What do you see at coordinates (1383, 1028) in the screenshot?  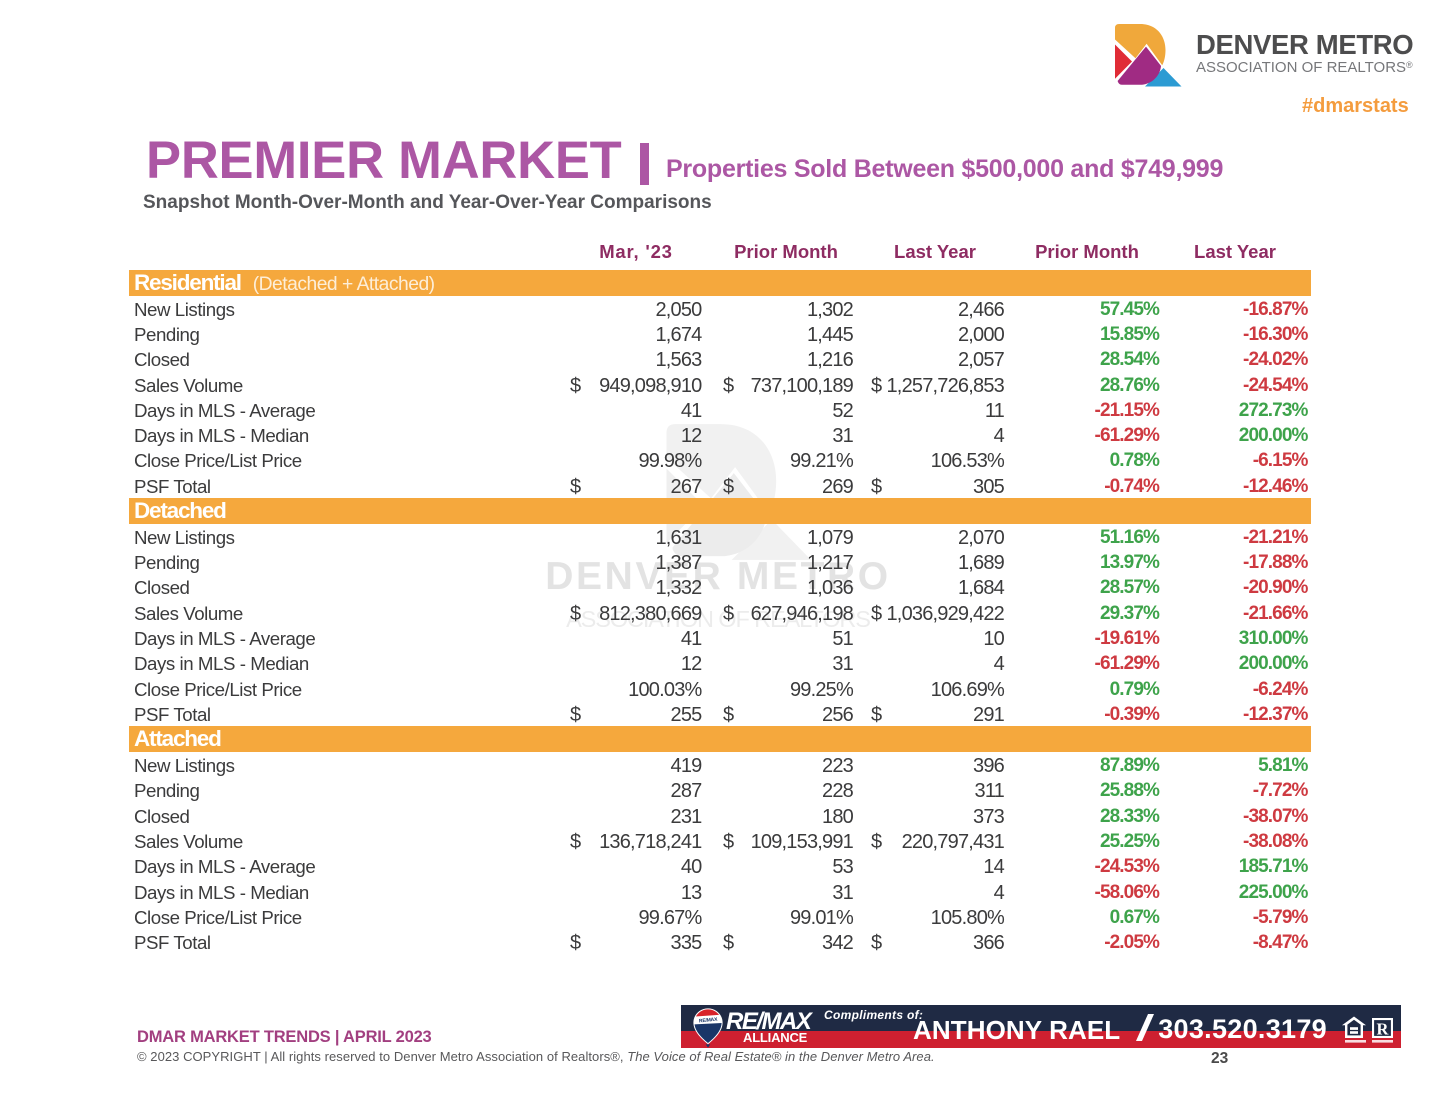 I see `svg-text: R` at bounding box center [1383, 1028].